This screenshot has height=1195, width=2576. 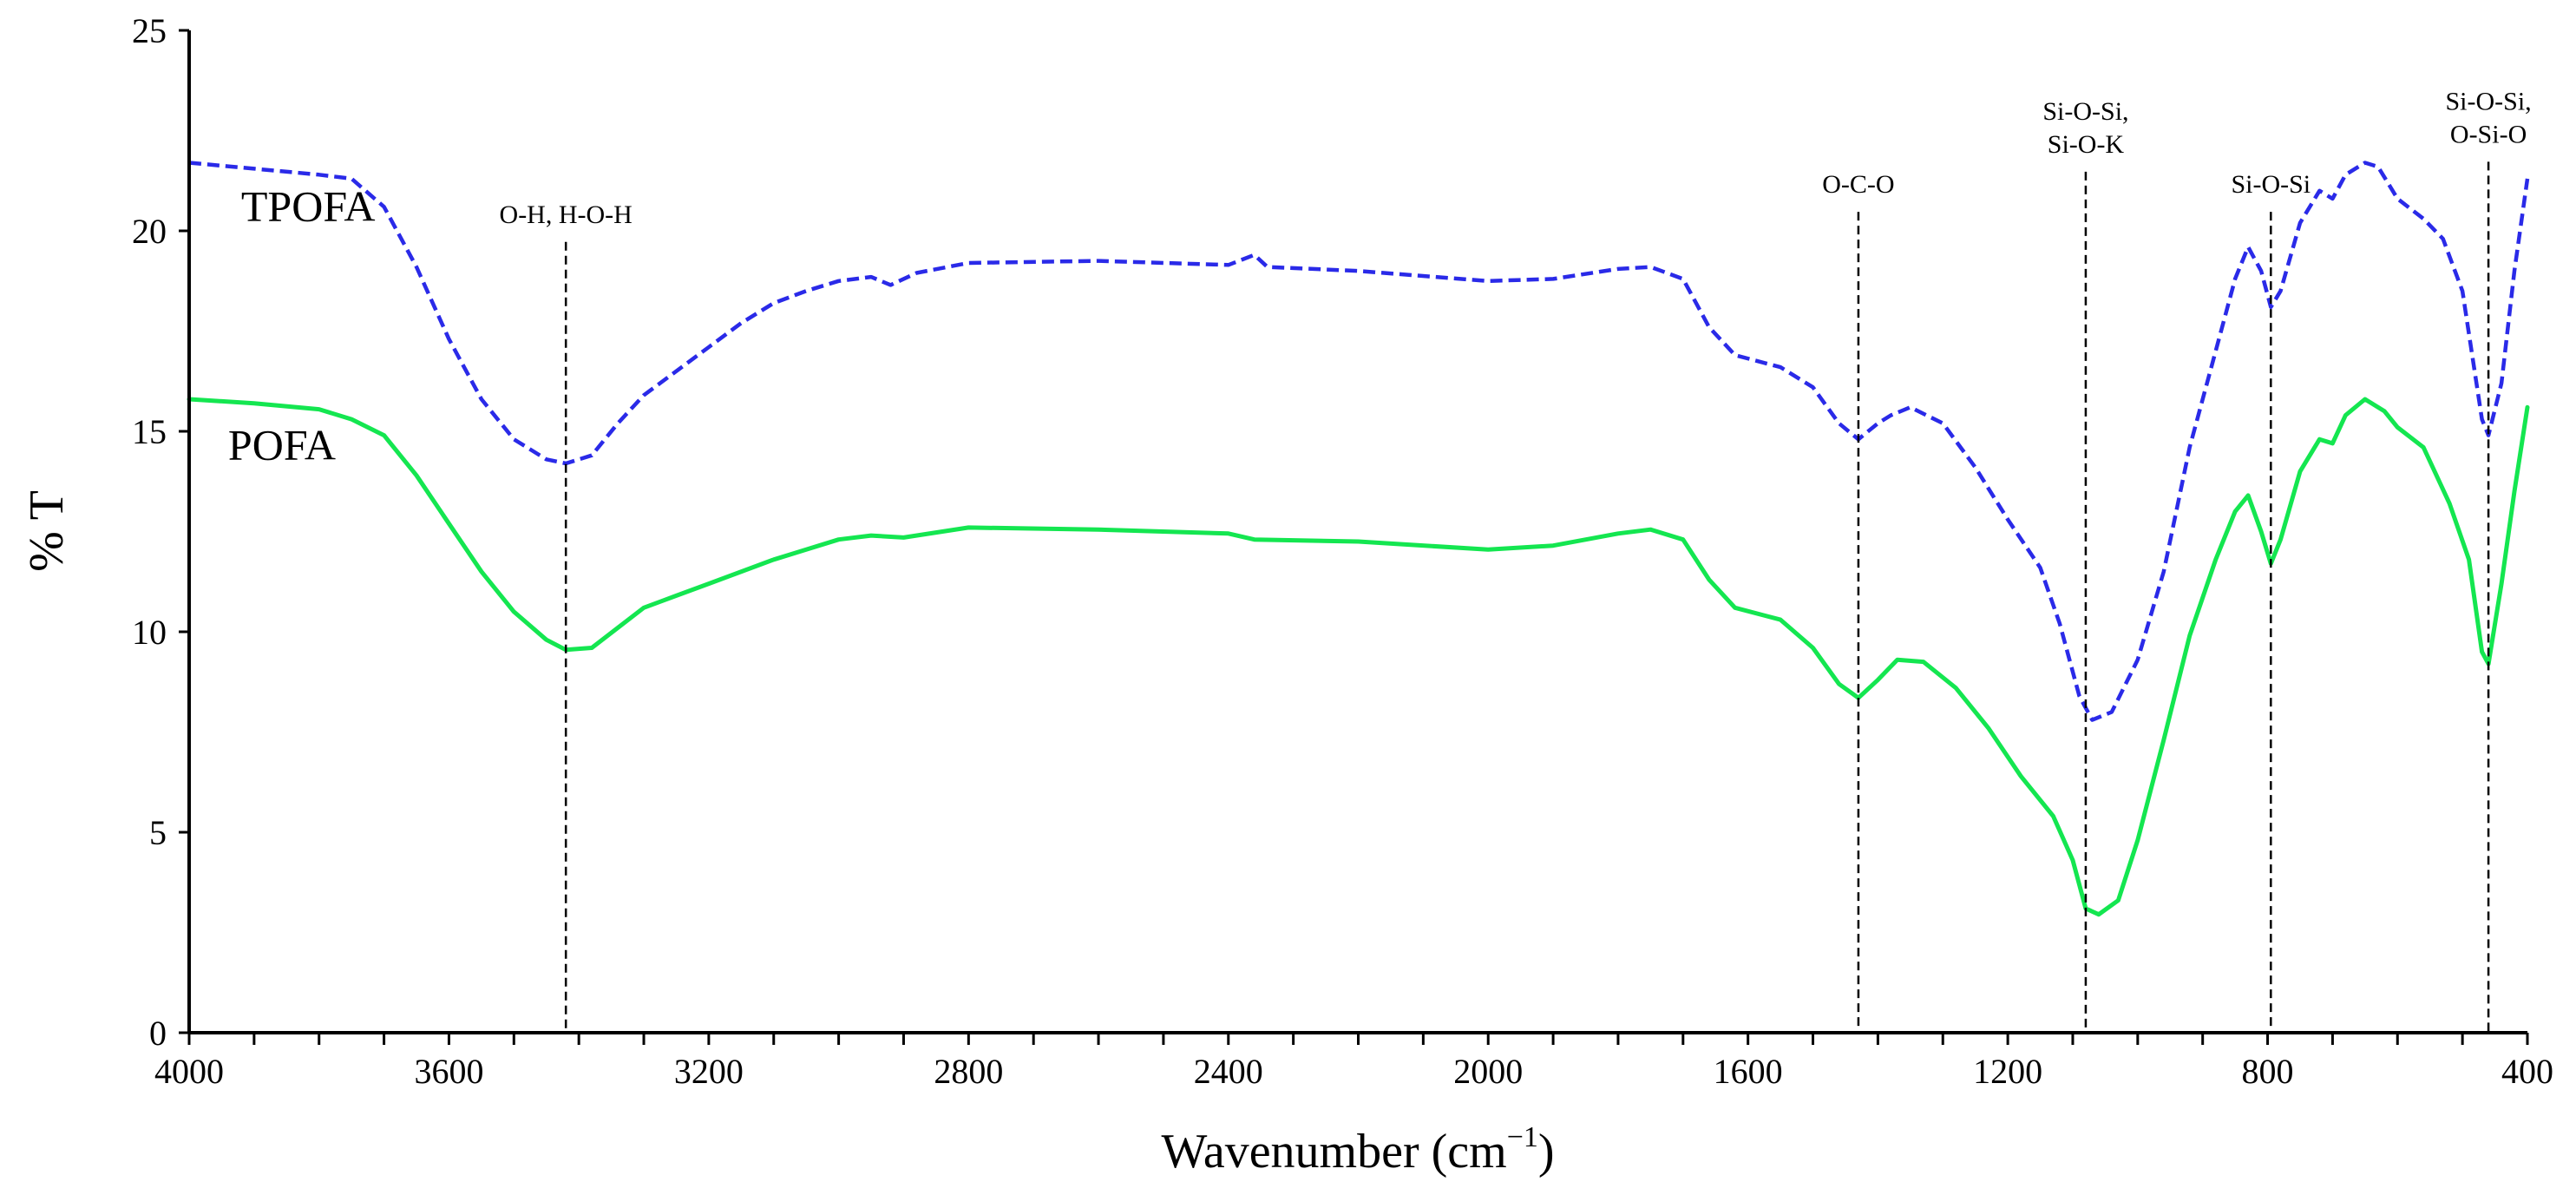 What do you see at coordinates (2527, 1071) in the screenshot?
I see `x-tick-label: 400` at bounding box center [2527, 1071].